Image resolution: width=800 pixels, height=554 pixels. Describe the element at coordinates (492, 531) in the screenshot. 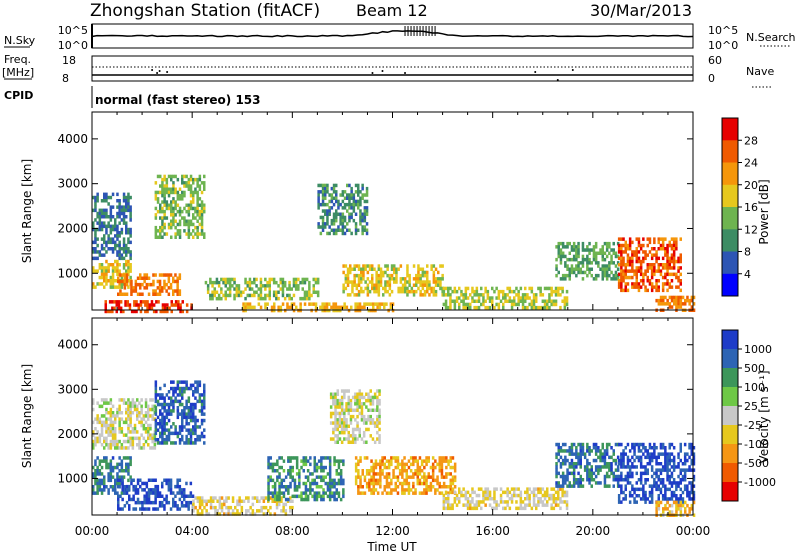

I see `x-tick-label: 16:00` at that location.